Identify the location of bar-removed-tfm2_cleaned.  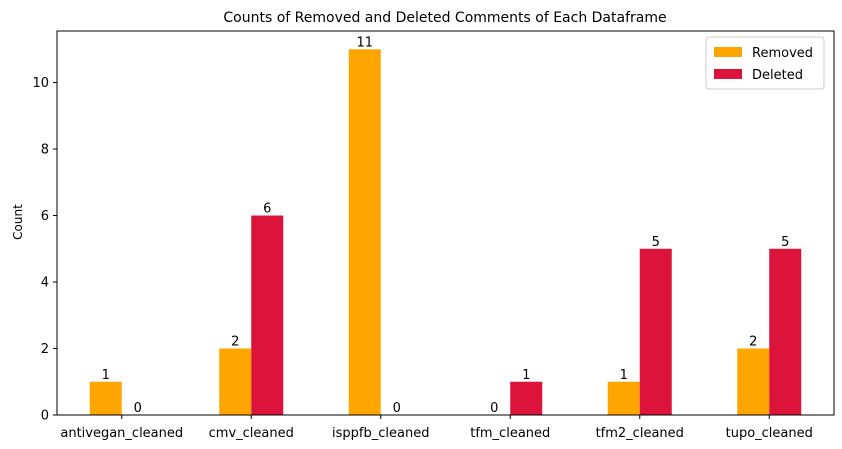
(623, 398).